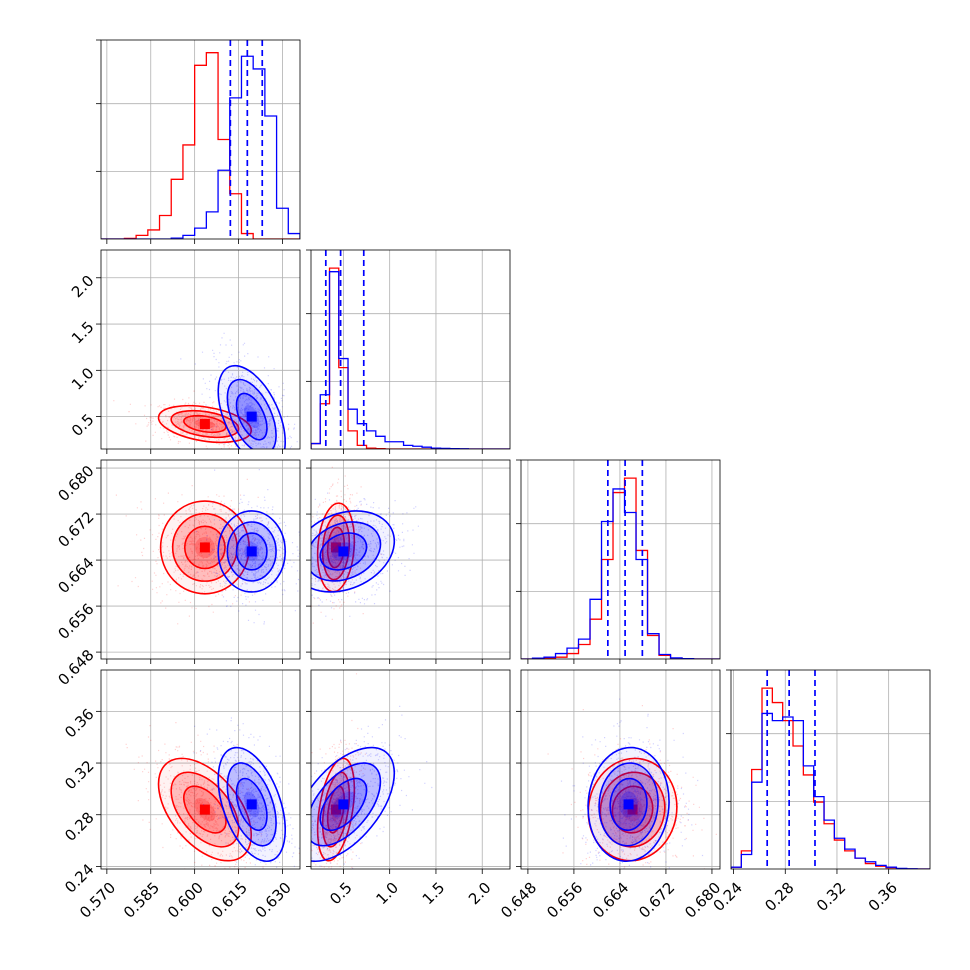 This screenshot has width=970, height=970. Describe the element at coordinates (83, 333) in the screenshot. I see `y-tick-label: 1.5` at that location.